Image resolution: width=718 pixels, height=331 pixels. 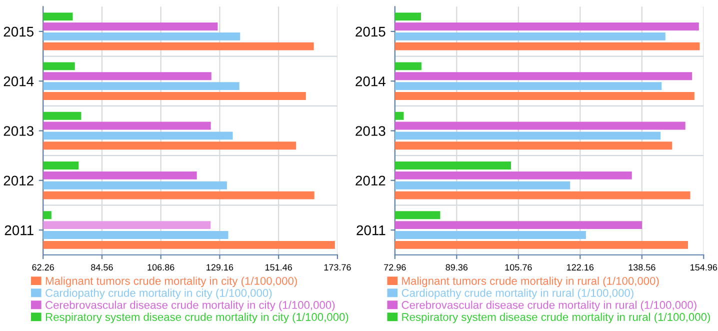 I want to click on legend-label: Cerebrovascular disease crude mortality in city (1/100,000), so click(x=190, y=306).